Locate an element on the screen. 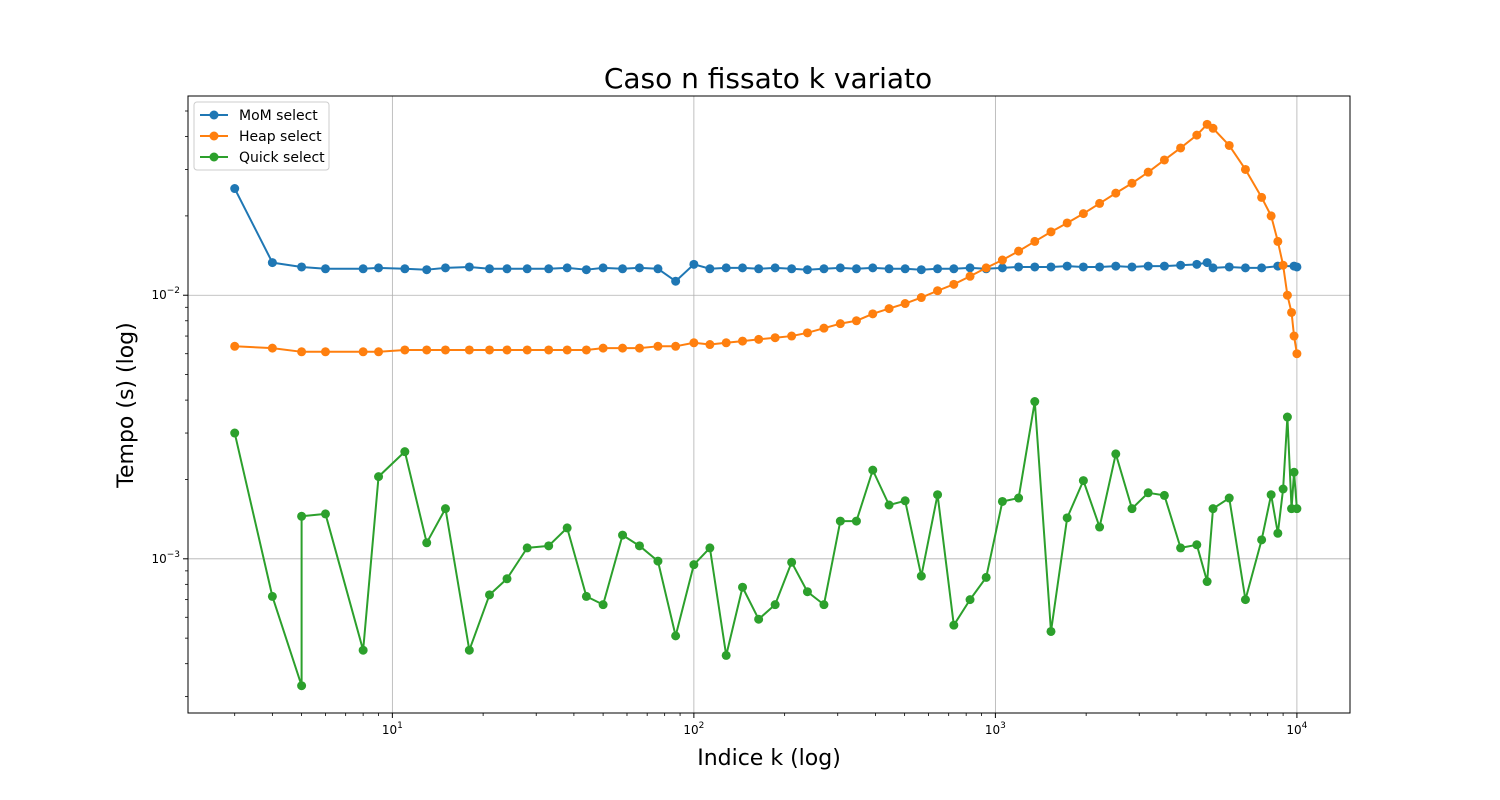 Image resolution: width=1500 pixels, height=800 pixels. x-tick-label: 10² is located at coordinates (693, 729).